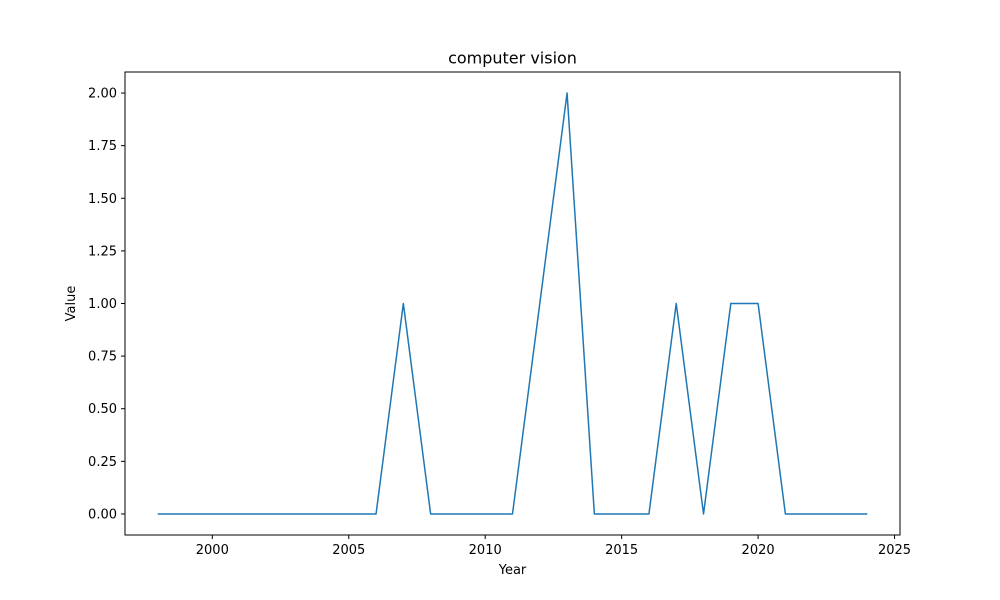  What do you see at coordinates (102, 304) in the screenshot?
I see `y-tick-label: 1.00` at bounding box center [102, 304].